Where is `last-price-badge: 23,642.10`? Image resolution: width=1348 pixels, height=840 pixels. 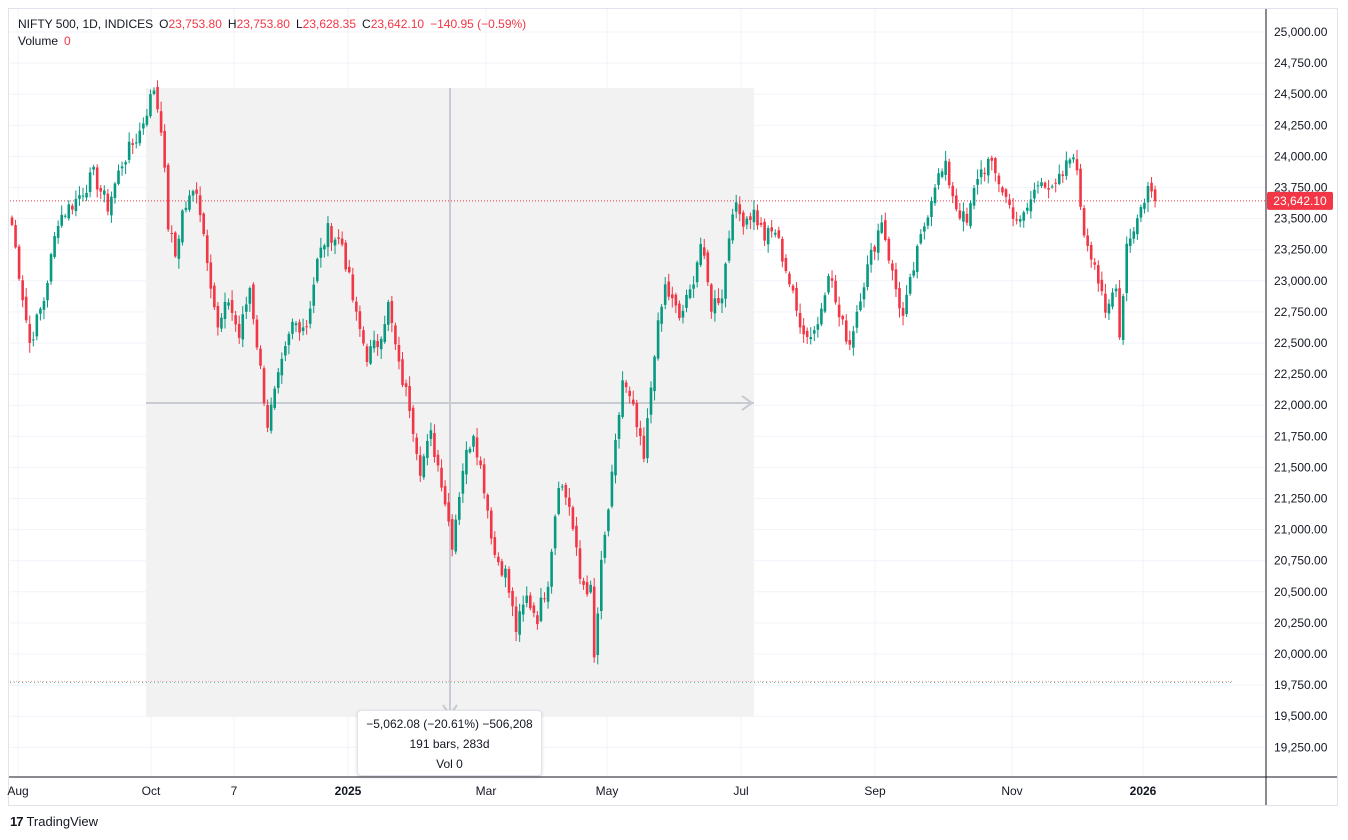
last-price-badge: 23,642.10 is located at coordinates (1300, 200).